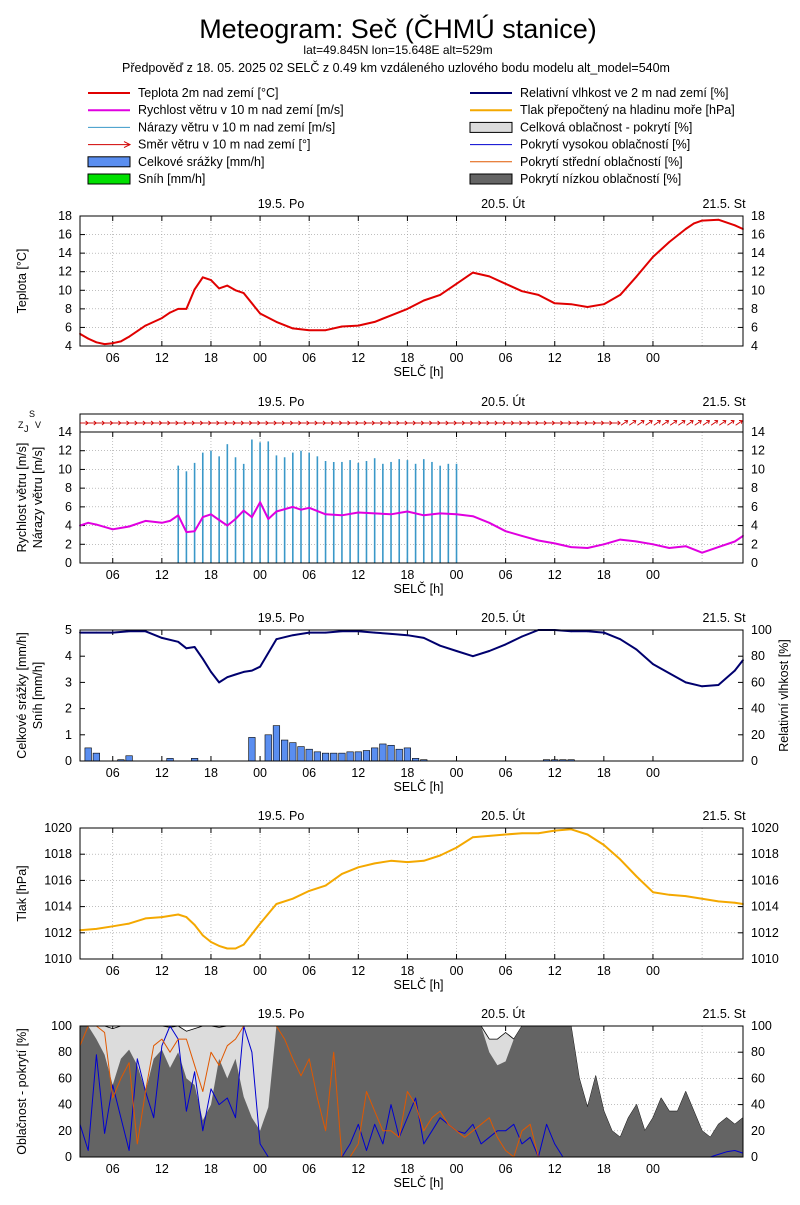 This screenshot has height=1205, width=800. I want to click on y-tick-label-right: 1014, so click(765, 907).